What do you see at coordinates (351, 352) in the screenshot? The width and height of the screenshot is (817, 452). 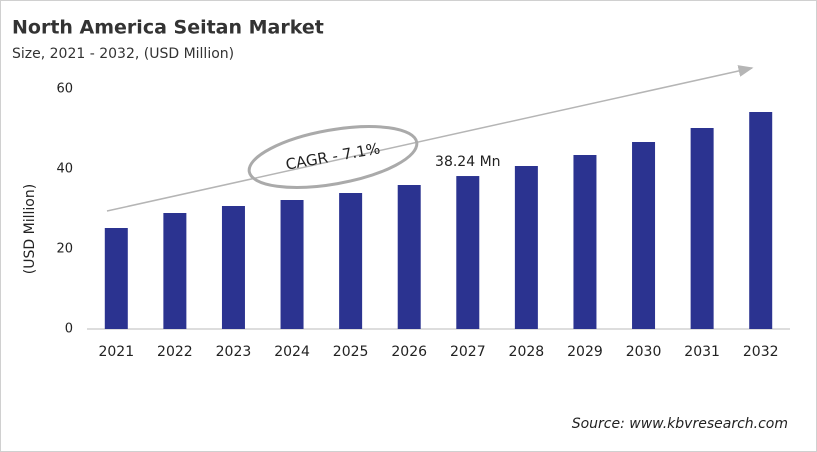 I see `x-tick-label: 2025` at bounding box center [351, 352].